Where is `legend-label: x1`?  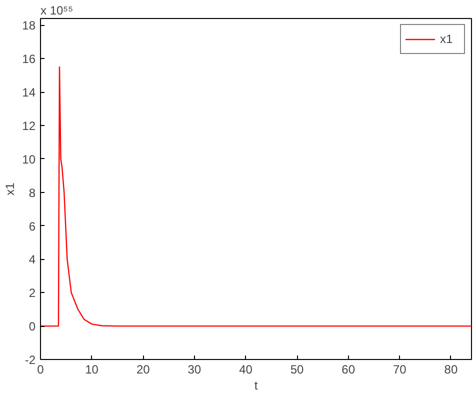
legend-label: x1 is located at coordinates (447, 39).